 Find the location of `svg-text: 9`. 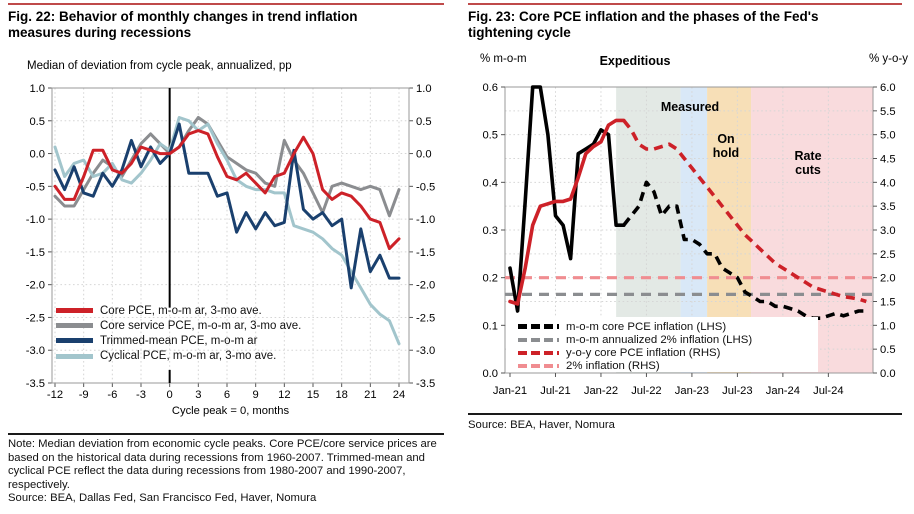

svg-text: 9 is located at coordinates (256, 395).